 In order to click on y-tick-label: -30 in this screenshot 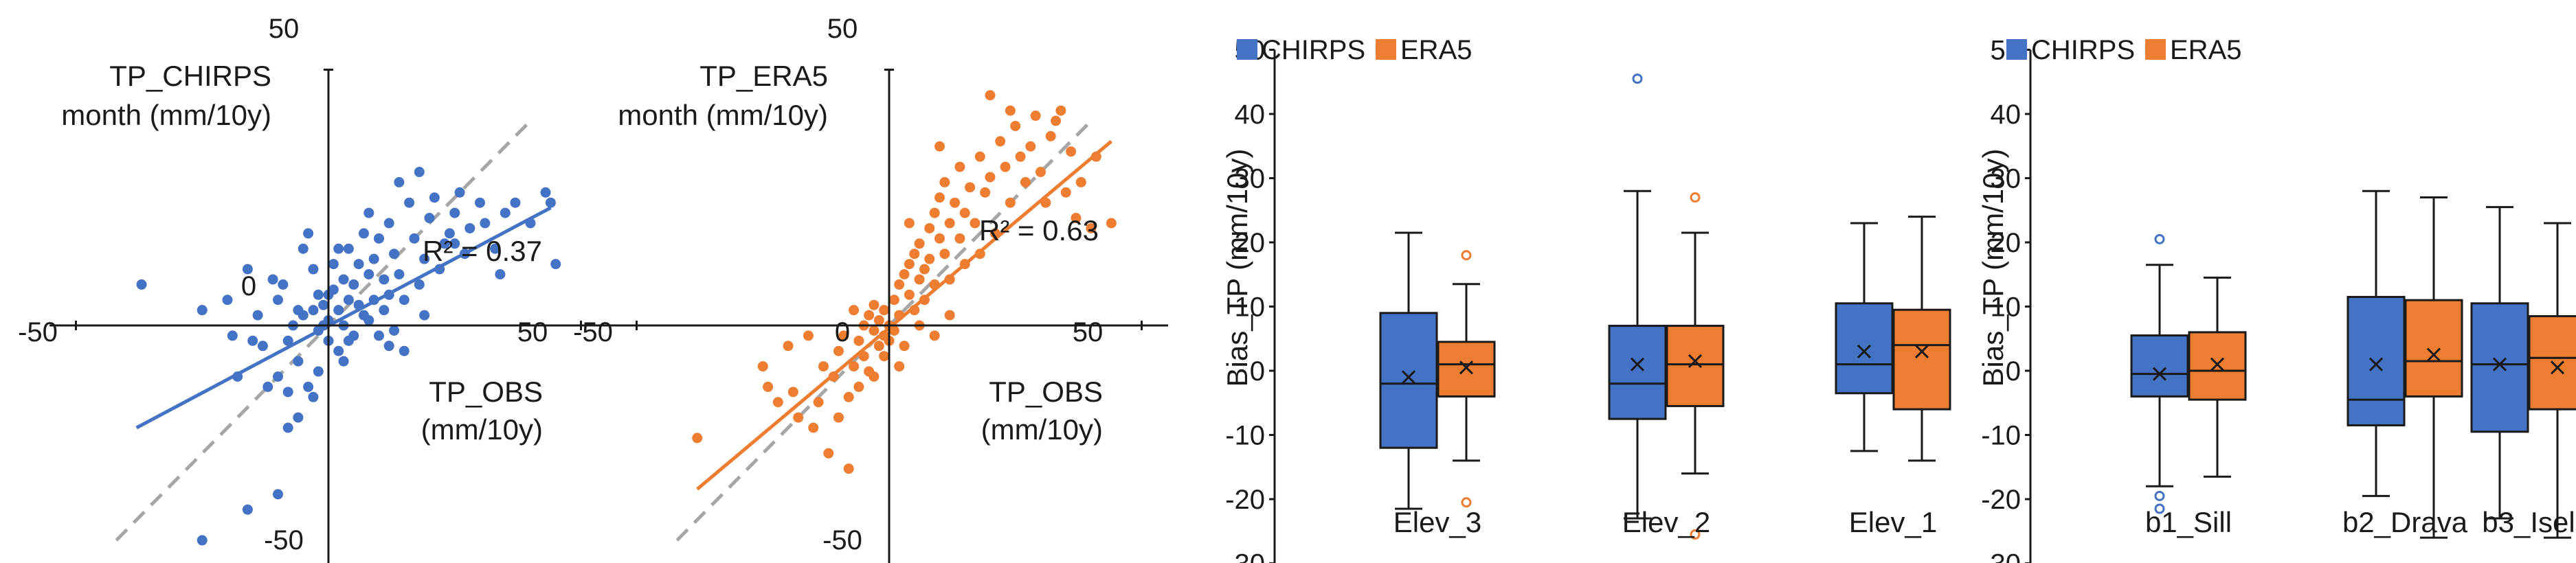, I will do `click(1245, 556)`.